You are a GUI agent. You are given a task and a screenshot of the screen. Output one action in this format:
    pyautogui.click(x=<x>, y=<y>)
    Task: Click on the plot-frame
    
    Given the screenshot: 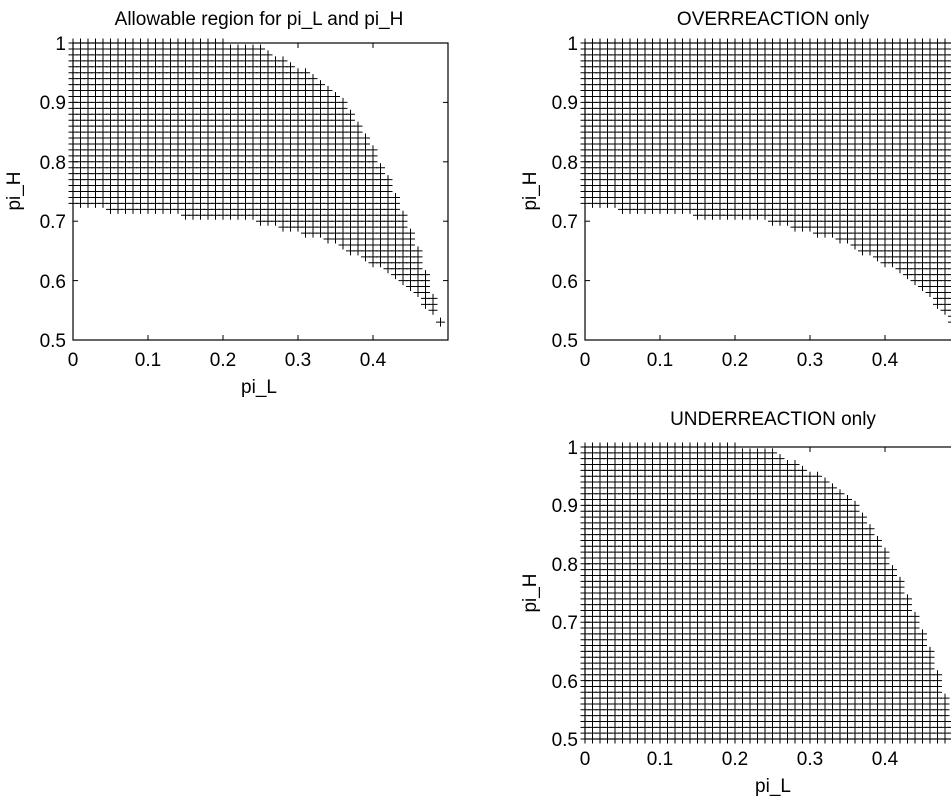 What is the action you would take?
    pyautogui.click(x=260, y=191)
    